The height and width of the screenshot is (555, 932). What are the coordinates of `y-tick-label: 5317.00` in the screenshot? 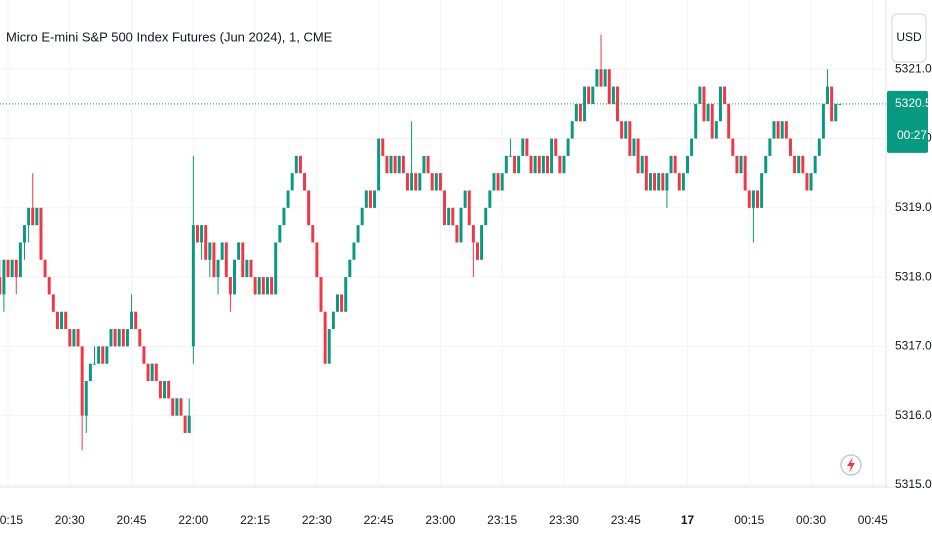 It's located at (913, 346).